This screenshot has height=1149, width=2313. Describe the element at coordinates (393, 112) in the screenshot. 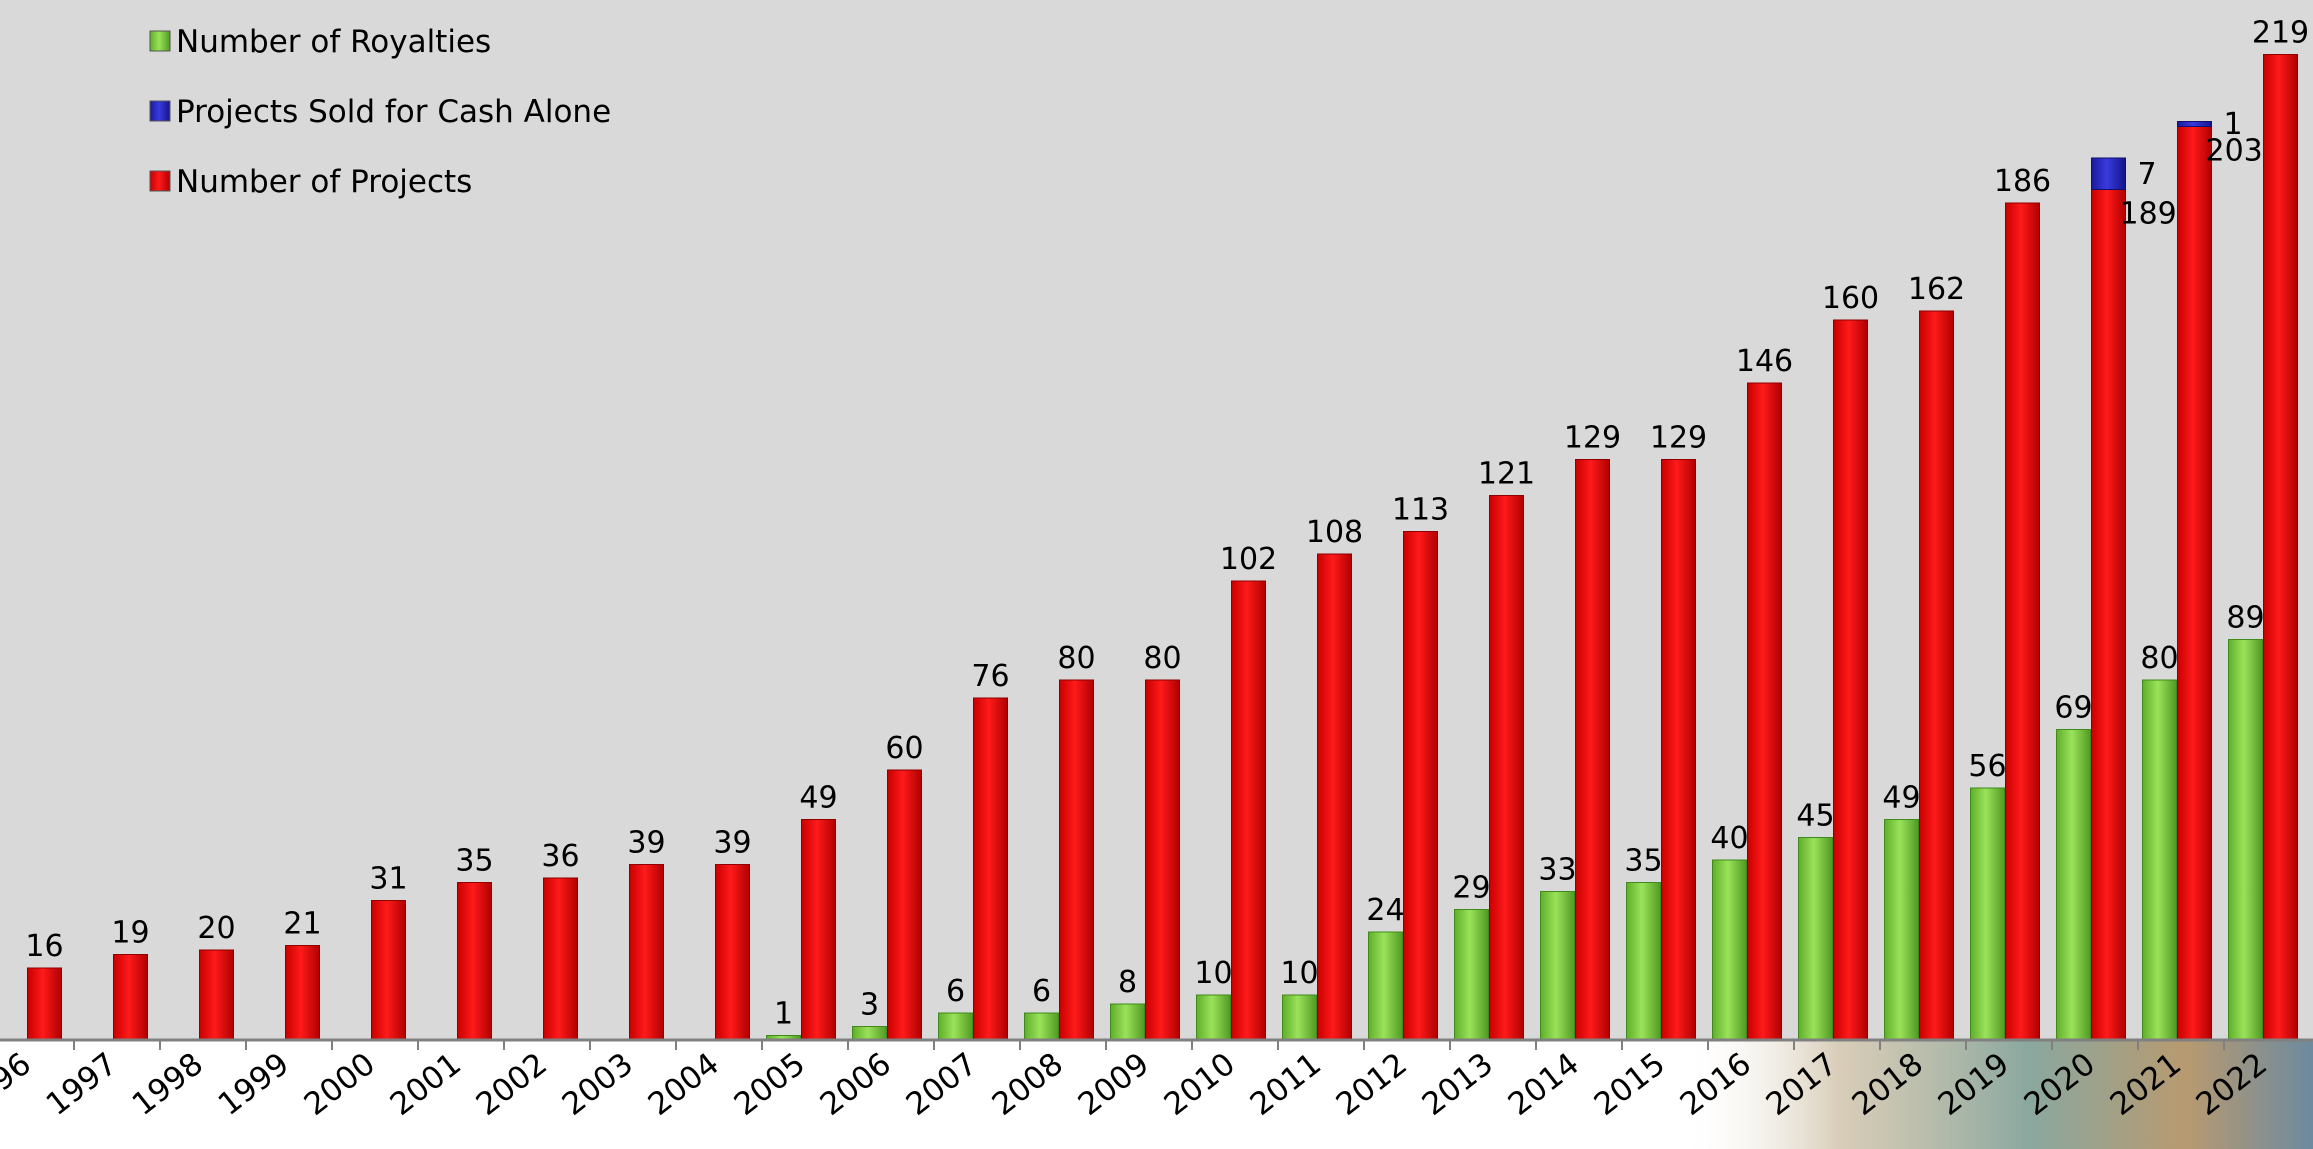

I see `legend-label-2: Projects Sold for Cash Alone` at that location.